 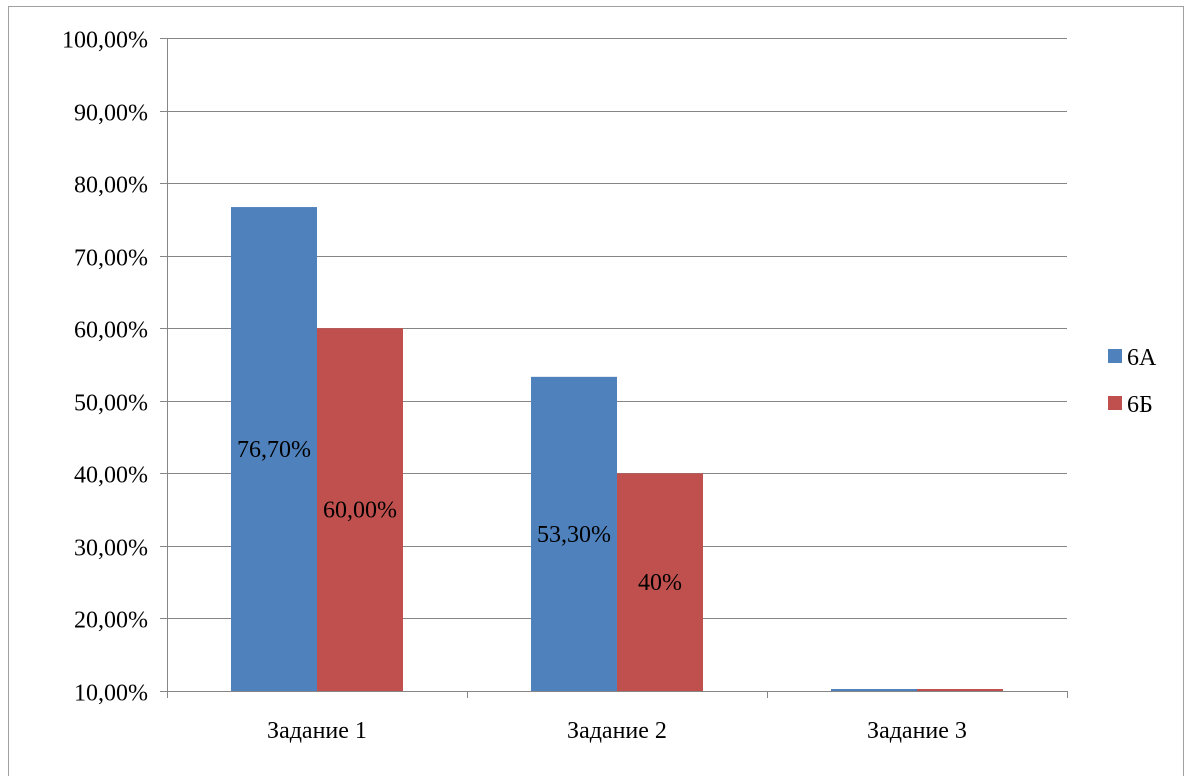 What do you see at coordinates (111, 549) in the screenshot?
I see `y-tick-label: 30,00%` at bounding box center [111, 549].